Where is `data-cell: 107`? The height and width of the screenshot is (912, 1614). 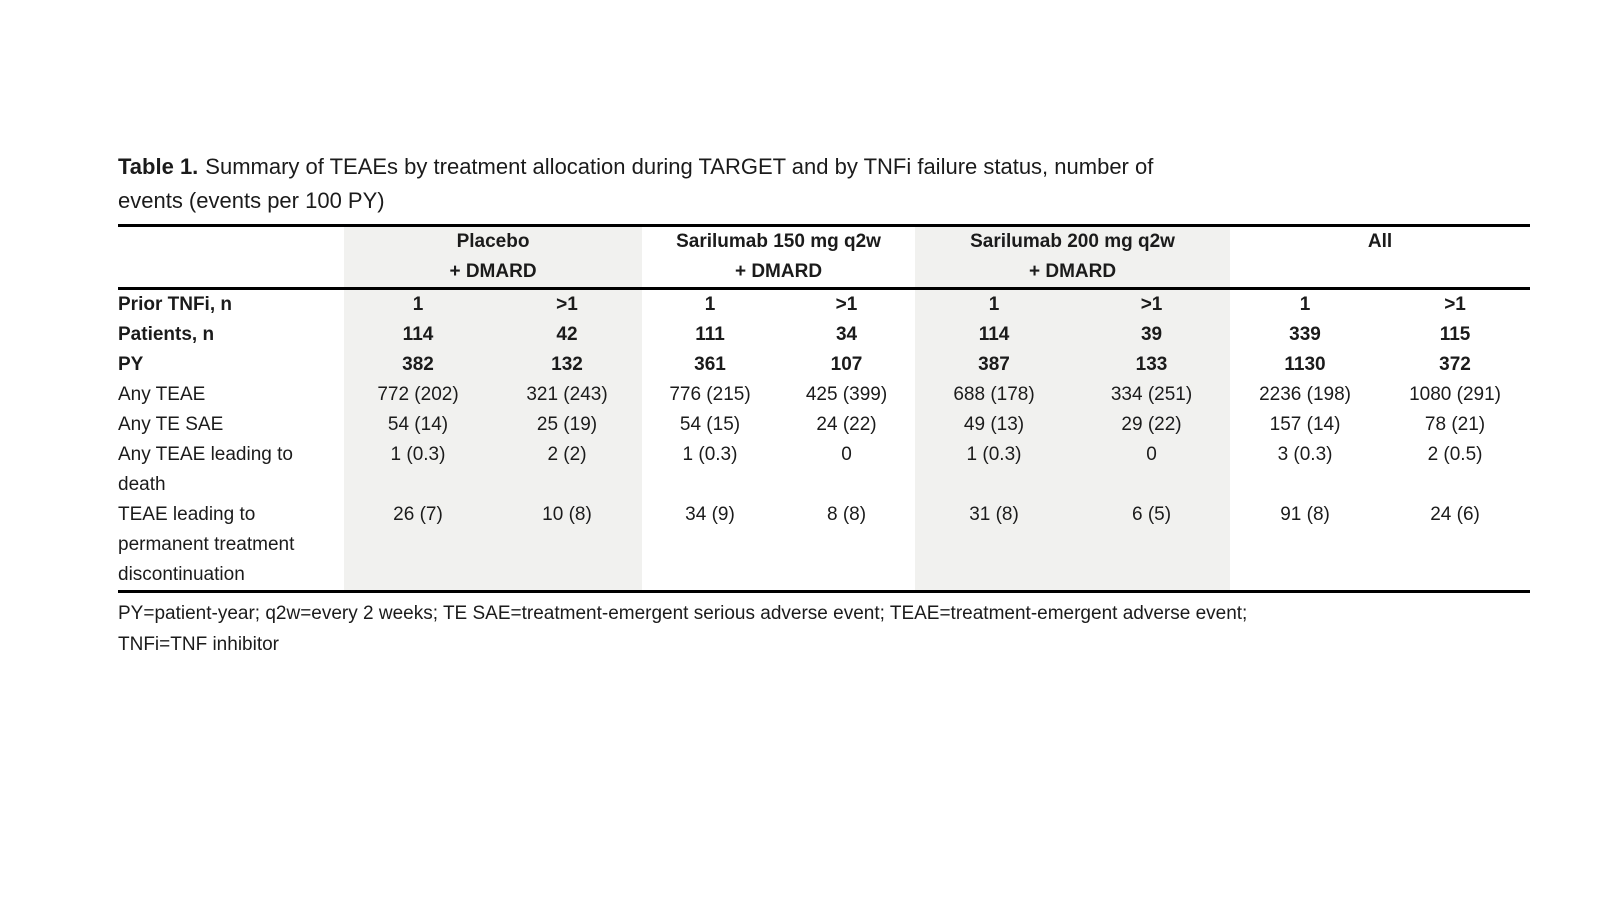
data-cell: 107 is located at coordinates (846, 364).